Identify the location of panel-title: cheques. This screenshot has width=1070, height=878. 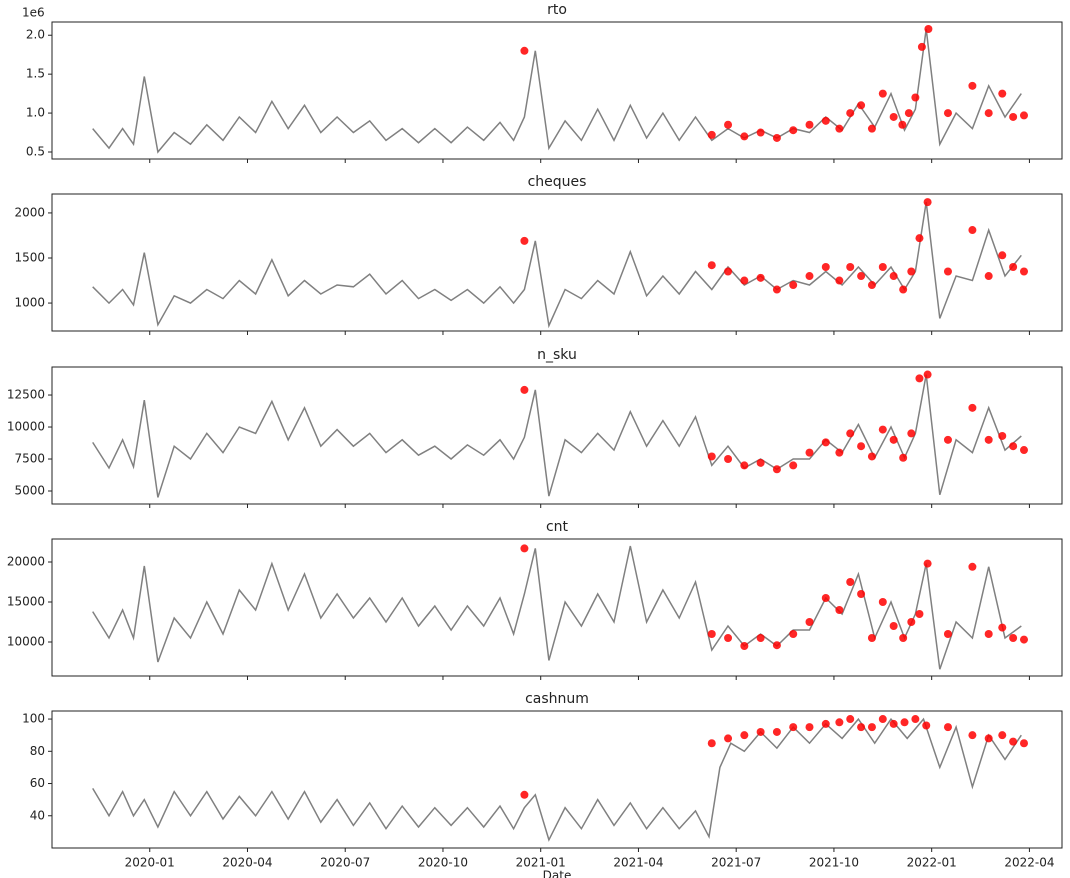
(557, 182).